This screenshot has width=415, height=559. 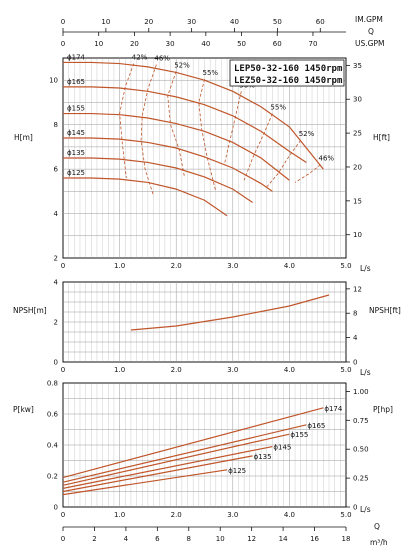 What do you see at coordinates (53, 446) in the screenshot?
I see `y-tick-label: 0.4` at bounding box center [53, 446].